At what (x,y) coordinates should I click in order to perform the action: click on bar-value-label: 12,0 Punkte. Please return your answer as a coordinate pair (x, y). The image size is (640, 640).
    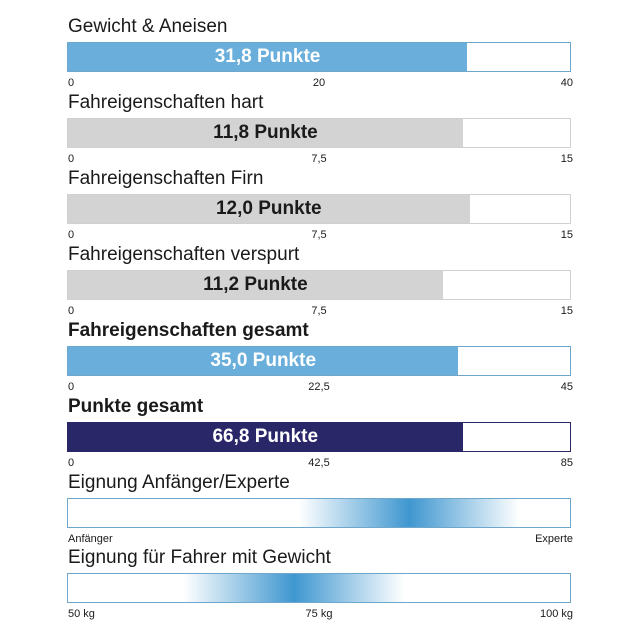
    Looking at the image, I should click on (268, 208).